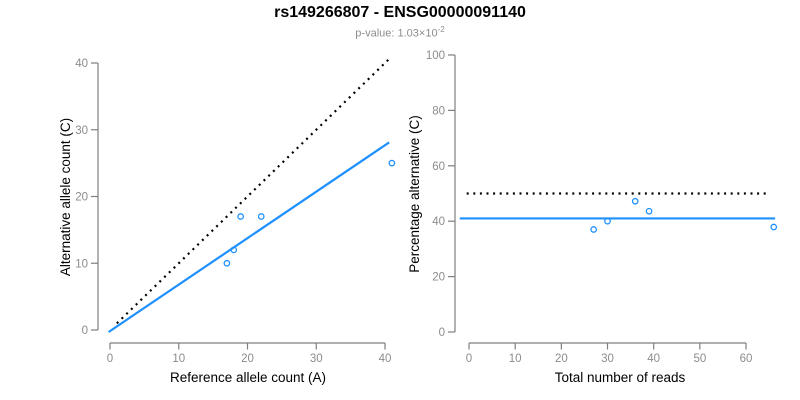 Image resolution: width=800 pixels, height=400 pixels. I want to click on figure-title: rs149266807 - ENSG00000091140, so click(400, 12).